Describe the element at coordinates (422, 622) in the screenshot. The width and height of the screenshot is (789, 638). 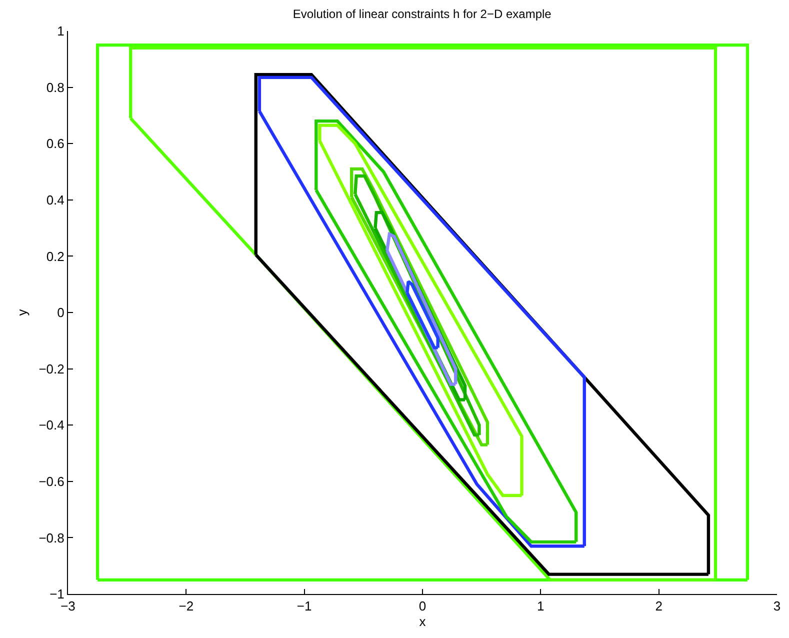
I see `x-axis-title: x` at that location.